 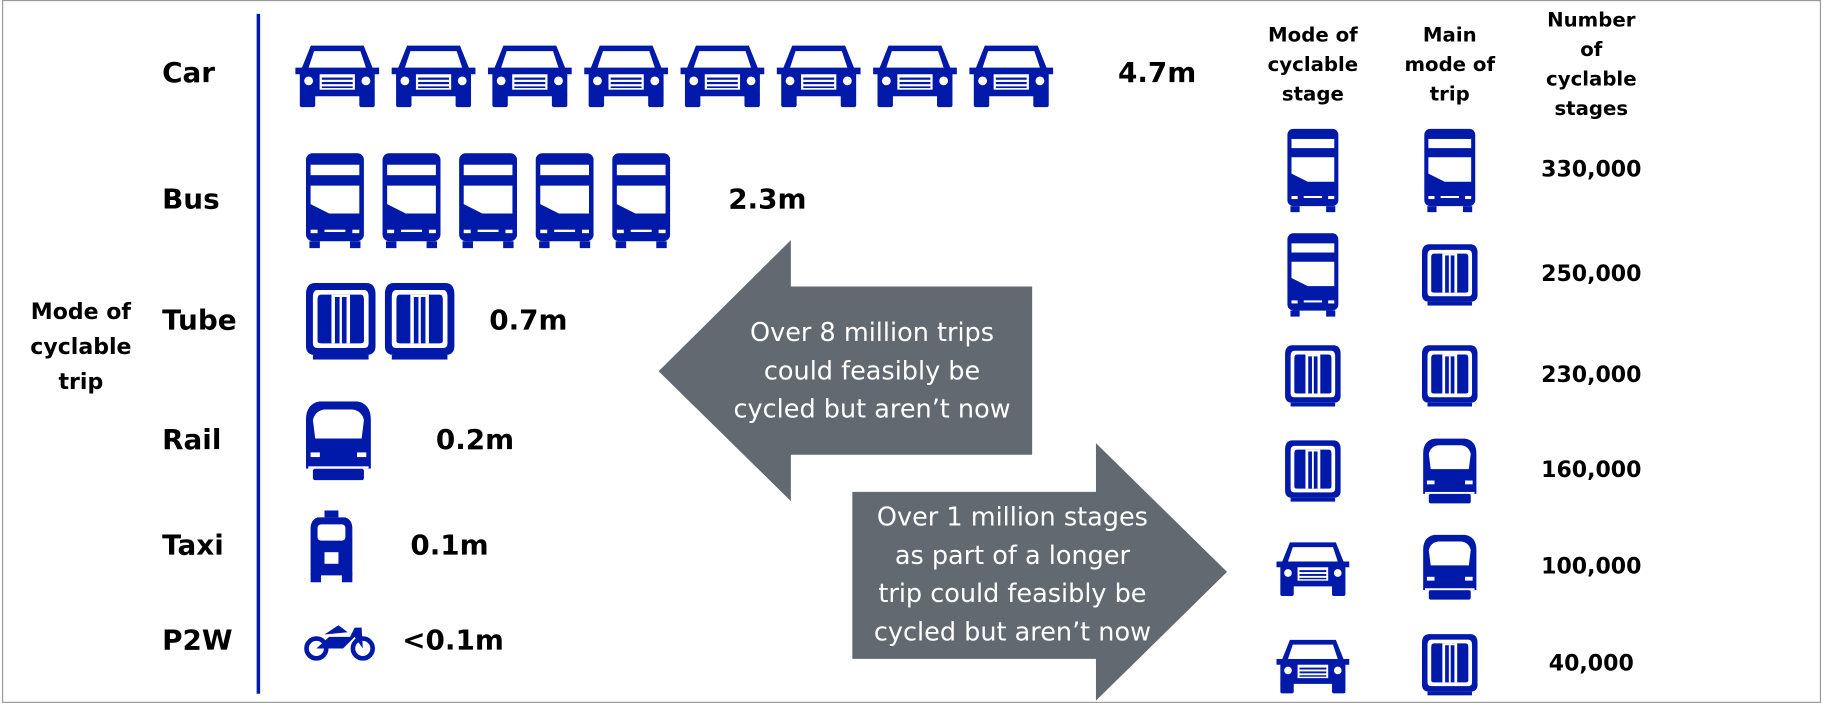 I want to click on row-value: <0.1m, so click(x=453, y=640).